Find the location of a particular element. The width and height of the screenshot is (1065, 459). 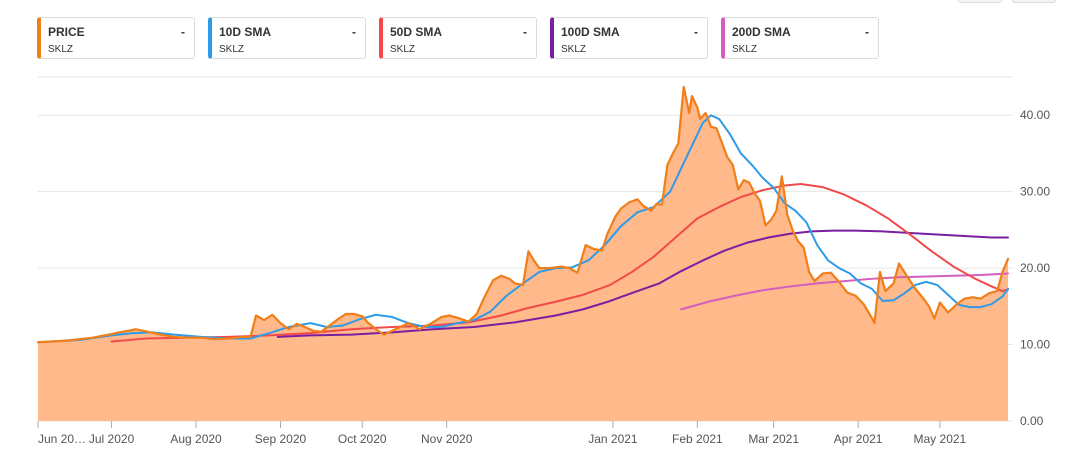

x-tick-label: Feb 2021 is located at coordinates (697, 439).